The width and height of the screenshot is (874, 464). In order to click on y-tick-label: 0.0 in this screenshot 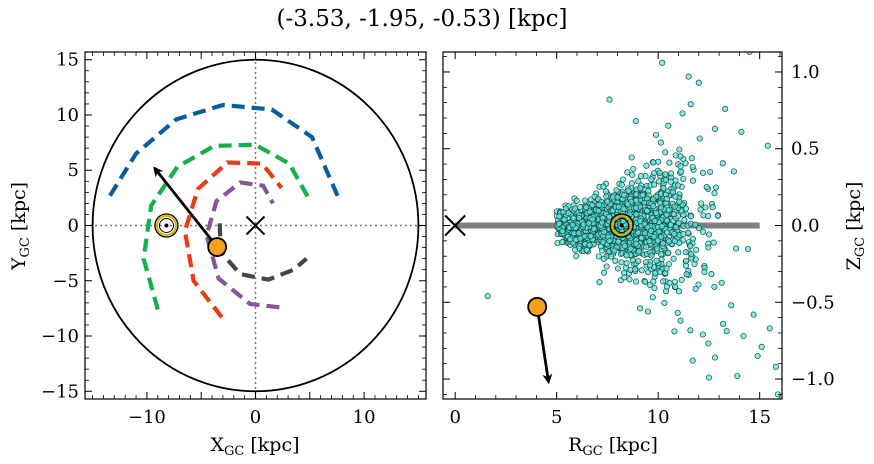, I will do `click(805, 226)`.